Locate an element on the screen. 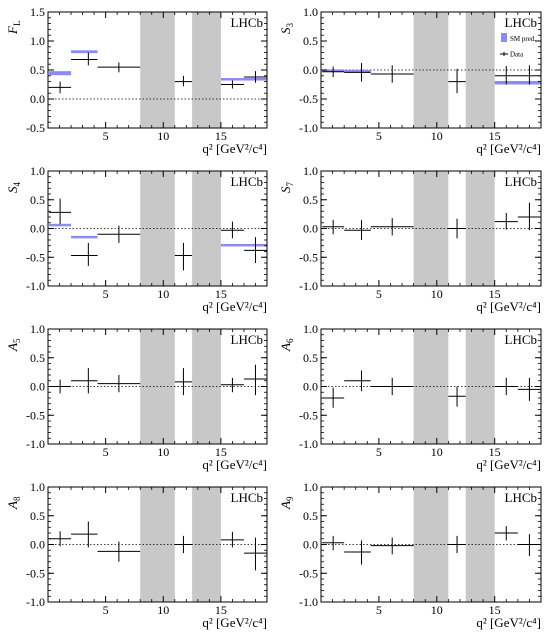 Image resolution: width=550 pixels, height=638 pixels. y-axis-title: FL is located at coordinates (13, 28).